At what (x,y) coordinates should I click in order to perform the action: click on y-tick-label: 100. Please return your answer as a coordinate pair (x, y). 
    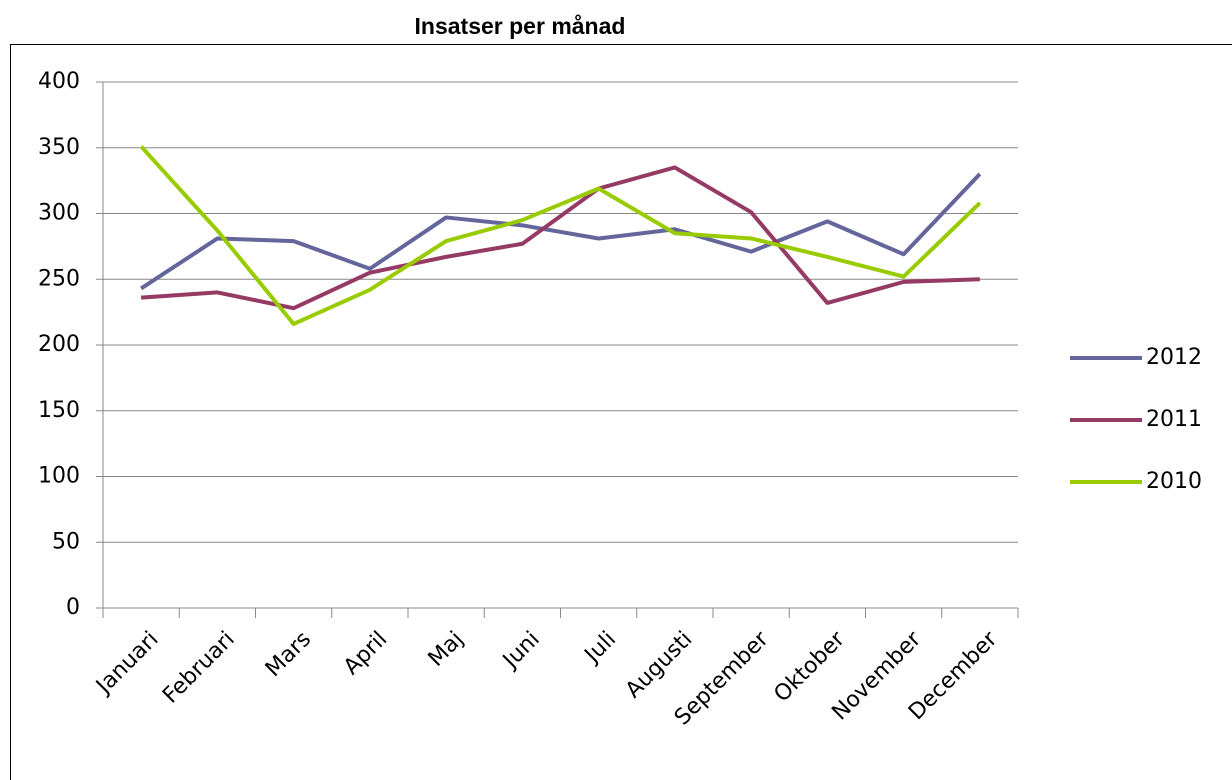
    Looking at the image, I should click on (59, 476).